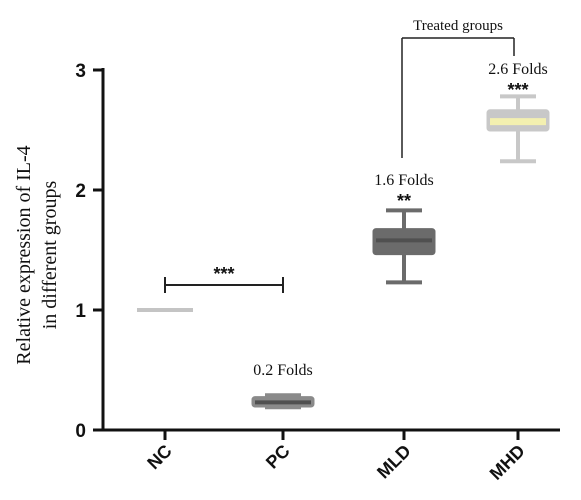  I want to click on mld-sig-stars: **, so click(404, 201).